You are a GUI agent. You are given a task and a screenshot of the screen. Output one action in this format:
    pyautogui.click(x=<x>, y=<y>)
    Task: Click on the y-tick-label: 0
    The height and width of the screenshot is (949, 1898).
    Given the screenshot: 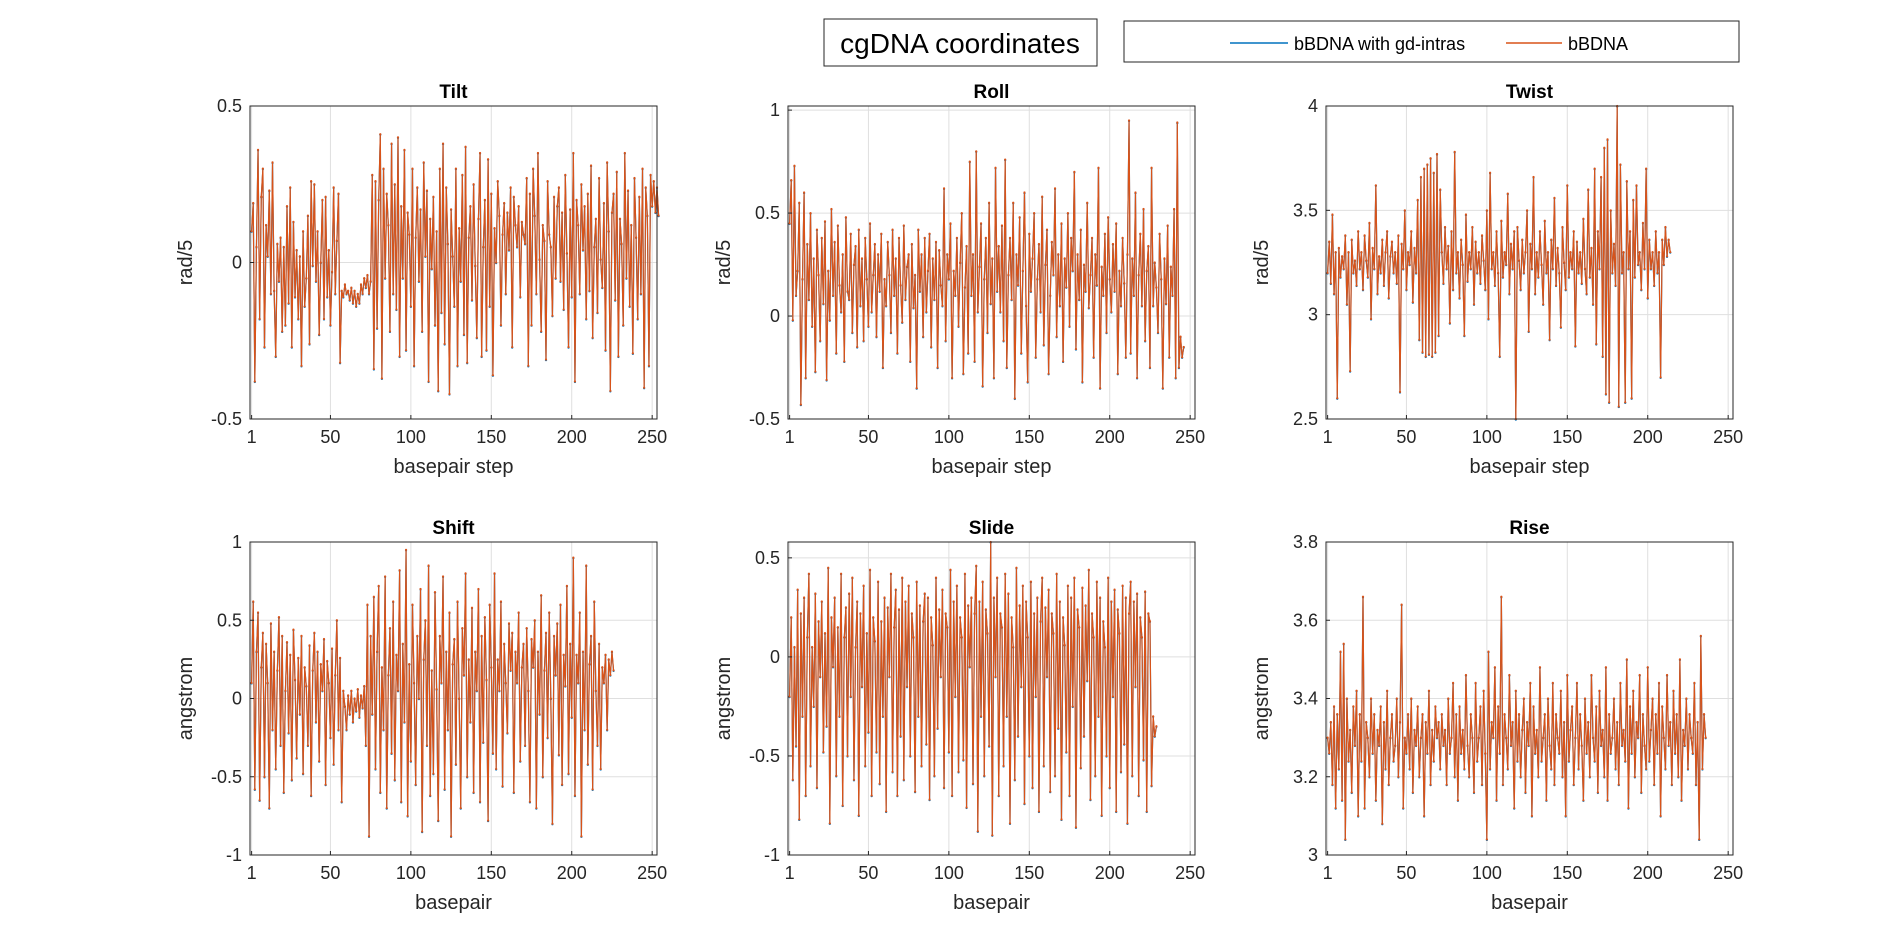 What is the action you would take?
    pyautogui.click(x=237, y=699)
    